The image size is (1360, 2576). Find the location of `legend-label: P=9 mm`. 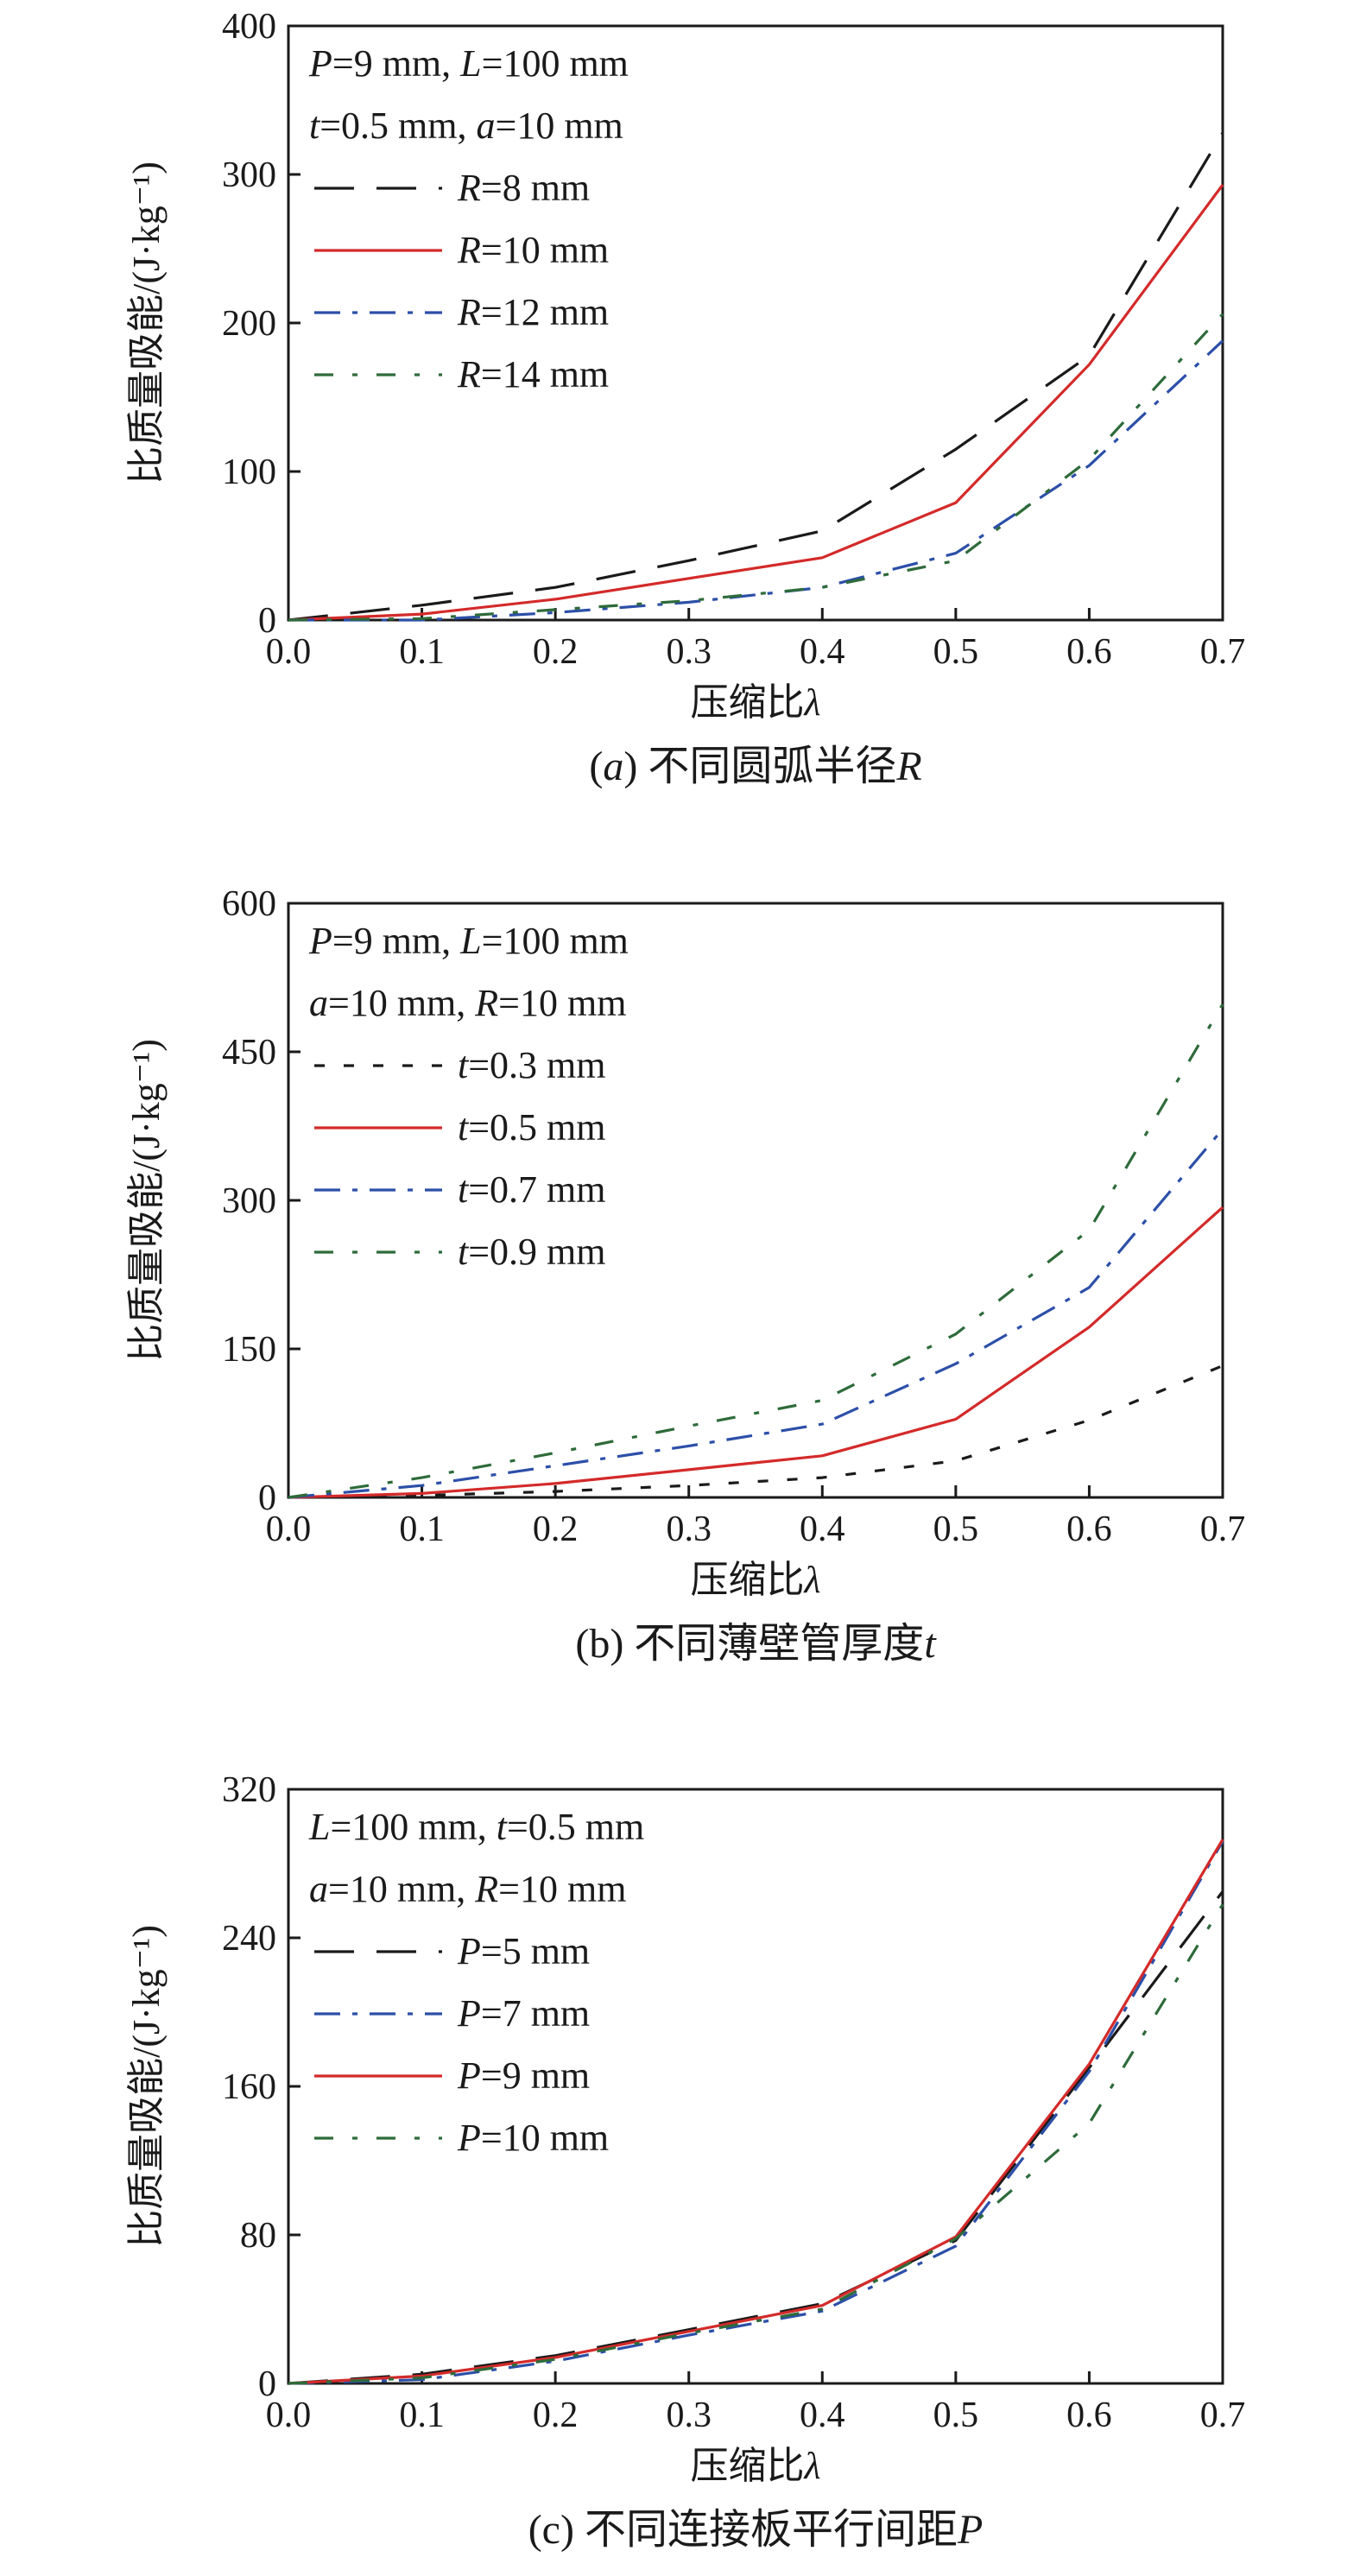

legend-label: P=9 mm is located at coordinates (523, 2075).